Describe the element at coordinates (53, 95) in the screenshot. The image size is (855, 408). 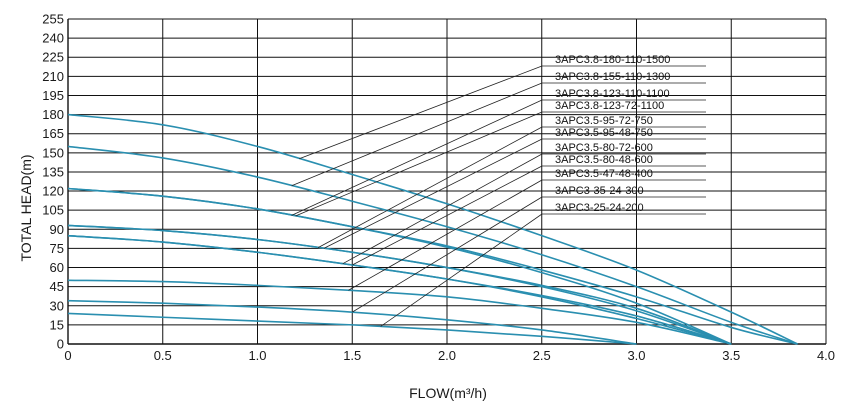
I see `y-tick-label: 195` at that location.